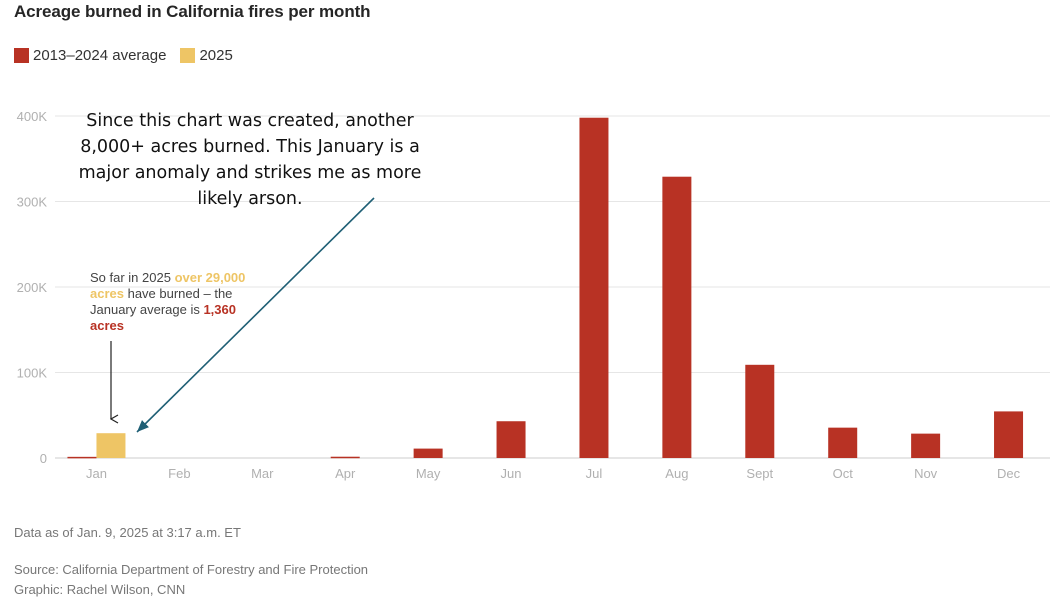 This screenshot has width=1057, height=610. What do you see at coordinates (511, 439) in the screenshot?
I see `bar-average-jun` at bounding box center [511, 439].